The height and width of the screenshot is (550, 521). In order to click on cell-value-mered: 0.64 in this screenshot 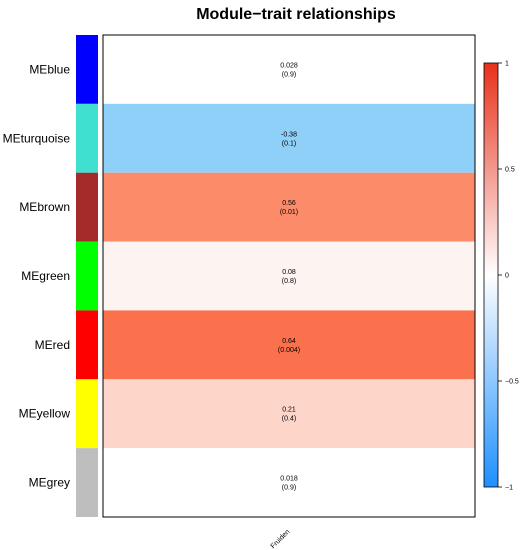, I will do `click(289, 341)`.